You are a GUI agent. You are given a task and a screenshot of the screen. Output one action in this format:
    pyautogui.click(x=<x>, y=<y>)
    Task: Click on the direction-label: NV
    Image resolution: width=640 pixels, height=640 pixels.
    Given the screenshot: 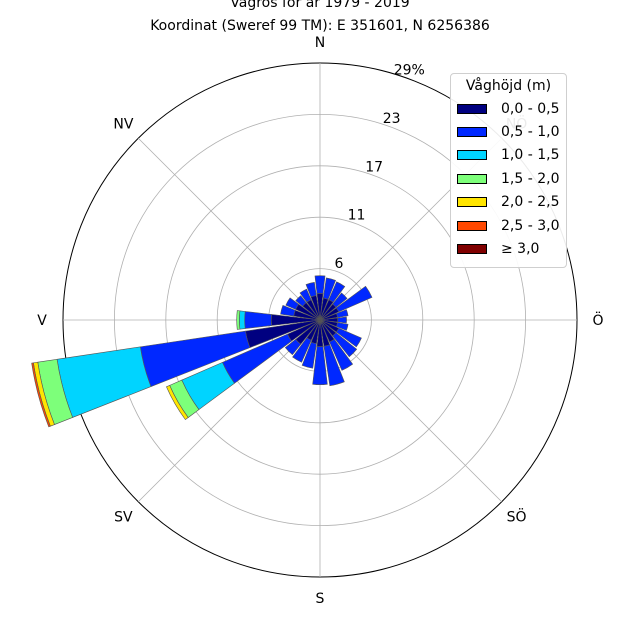 What is the action you would take?
    pyautogui.click(x=123, y=124)
    